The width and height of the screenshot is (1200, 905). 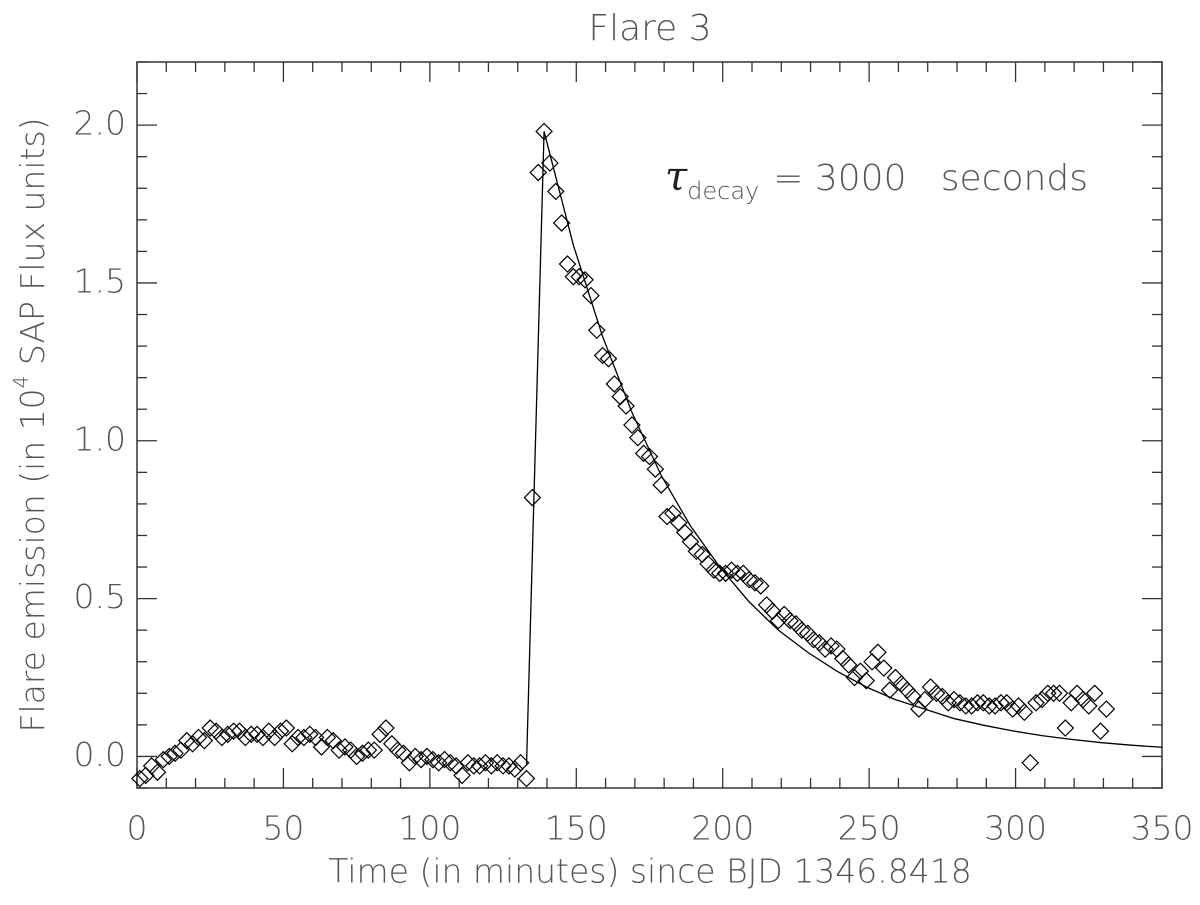 What do you see at coordinates (676, 177) in the screenshot?
I see `annotation-symbol: τ` at bounding box center [676, 177].